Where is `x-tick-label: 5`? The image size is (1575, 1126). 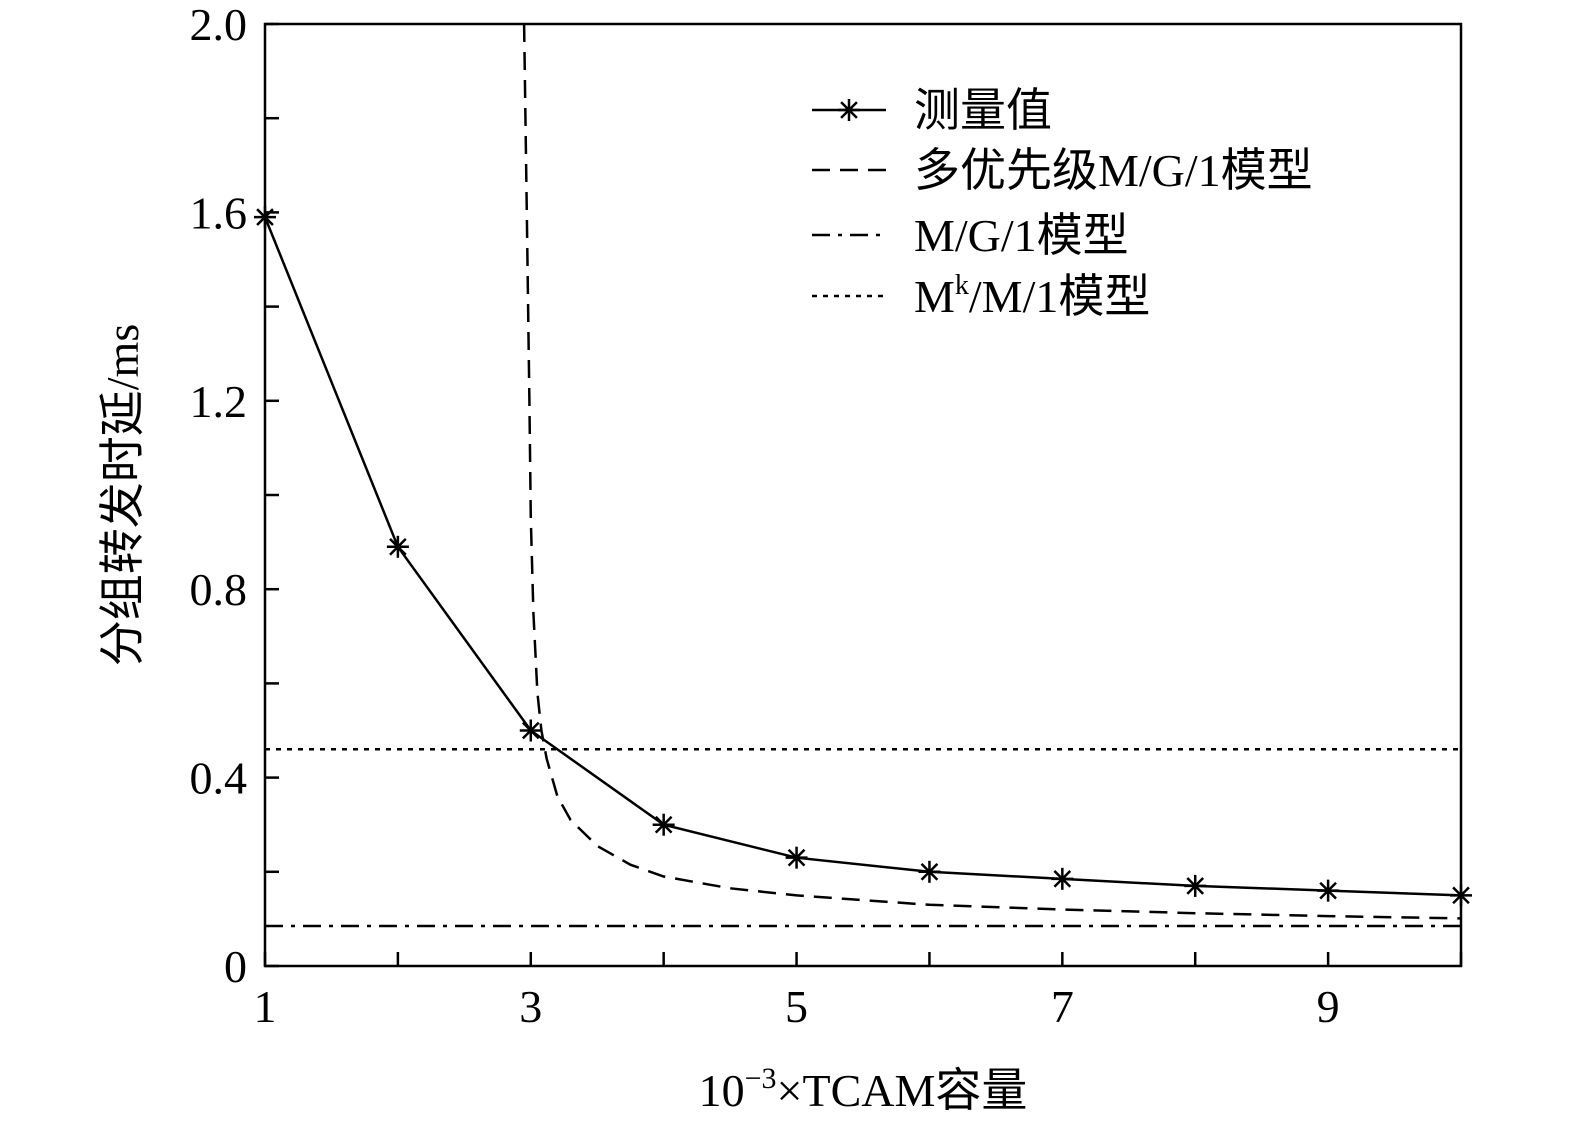 x-tick-label: 5 is located at coordinates (796, 1006).